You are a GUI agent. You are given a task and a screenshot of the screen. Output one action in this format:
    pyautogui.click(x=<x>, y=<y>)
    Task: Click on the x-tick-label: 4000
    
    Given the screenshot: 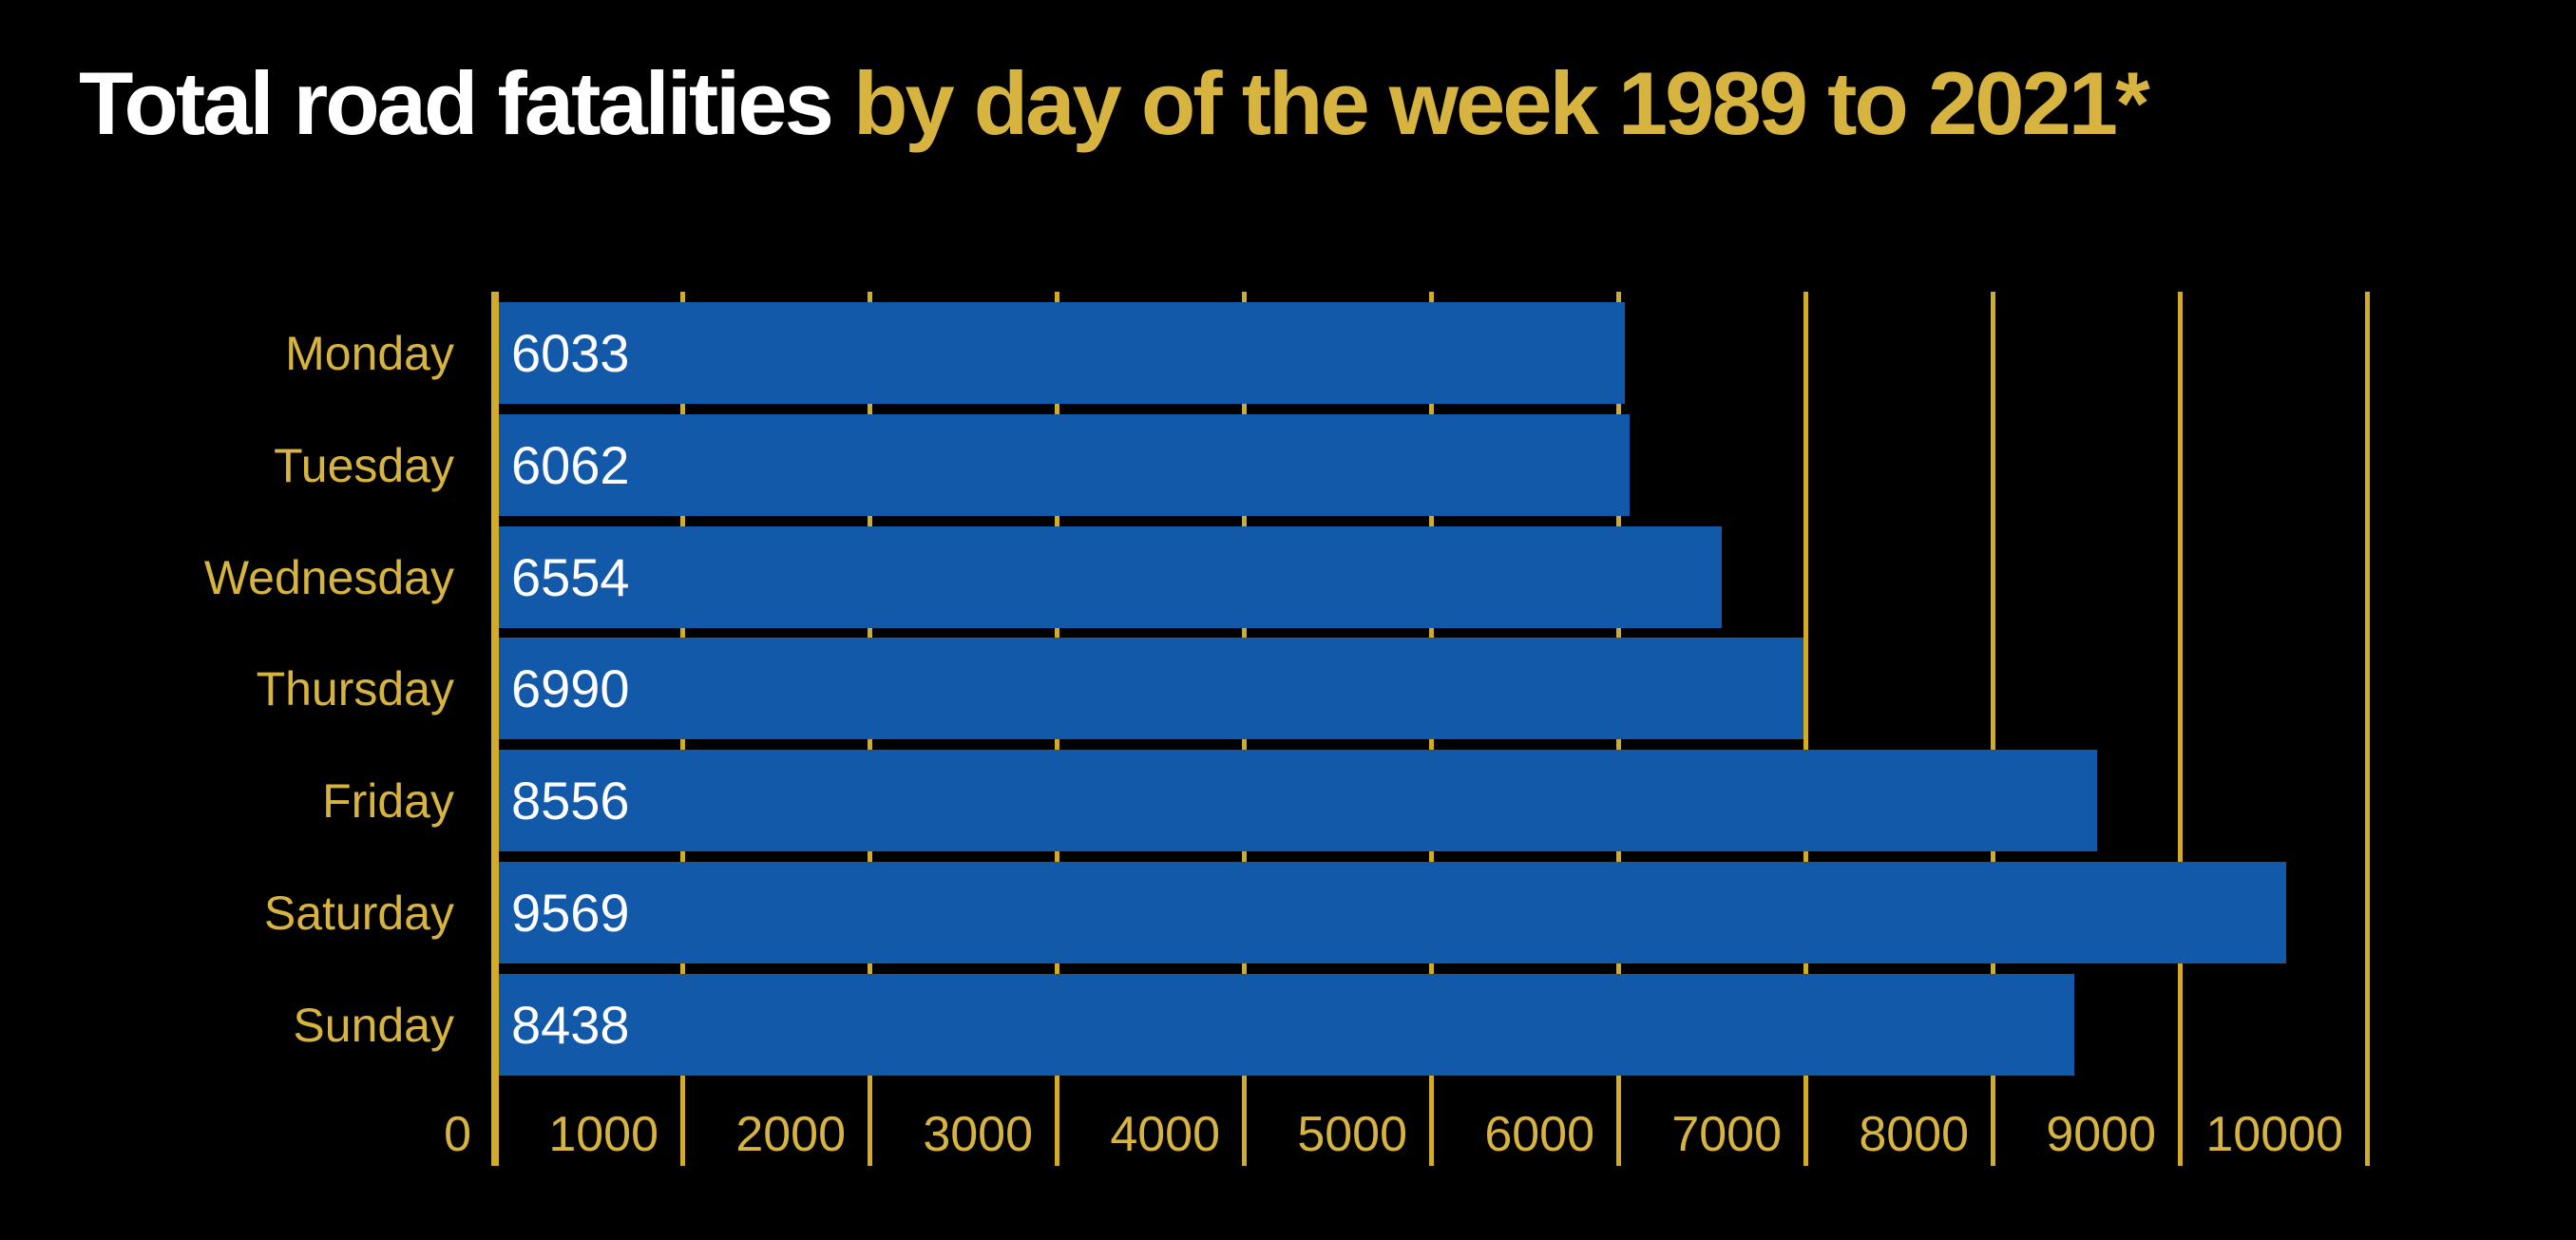 What is the action you would take?
    pyautogui.click(x=1165, y=1134)
    